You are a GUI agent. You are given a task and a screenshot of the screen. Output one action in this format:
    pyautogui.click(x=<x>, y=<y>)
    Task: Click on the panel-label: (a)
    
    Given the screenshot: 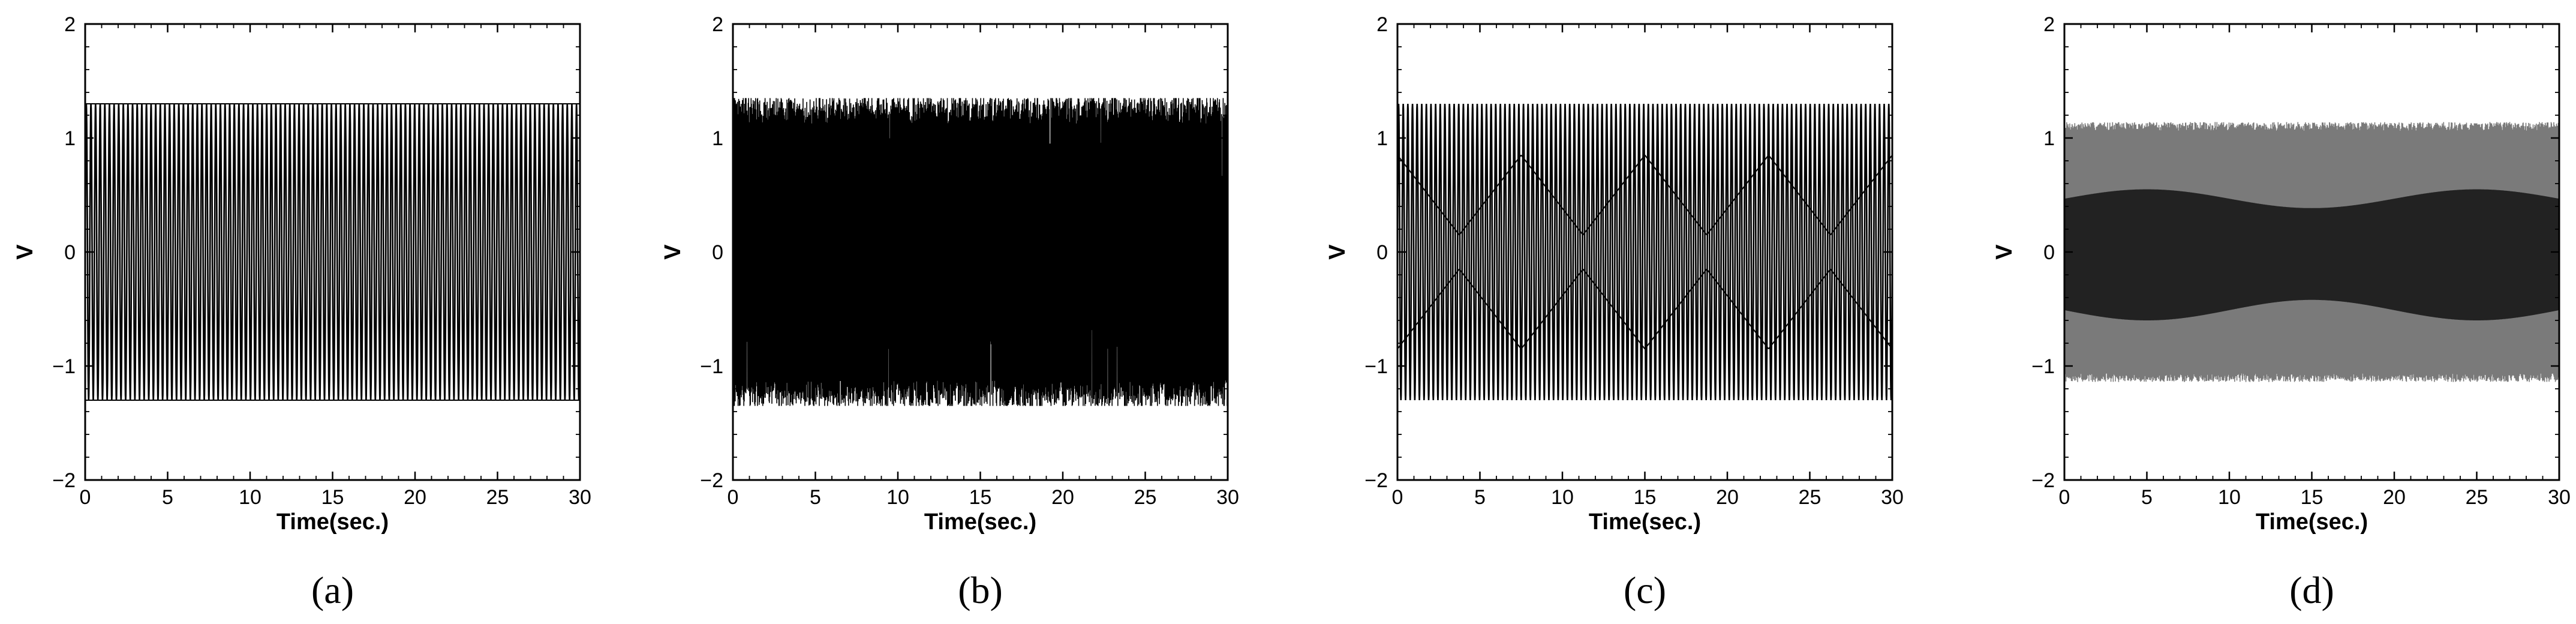 What is the action you would take?
    pyautogui.click(x=332, y=590)
    